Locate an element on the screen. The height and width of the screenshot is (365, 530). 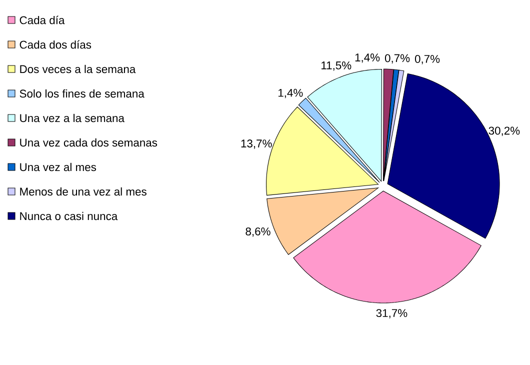
data-label: 31,7% is located at coordinates (392, 313).